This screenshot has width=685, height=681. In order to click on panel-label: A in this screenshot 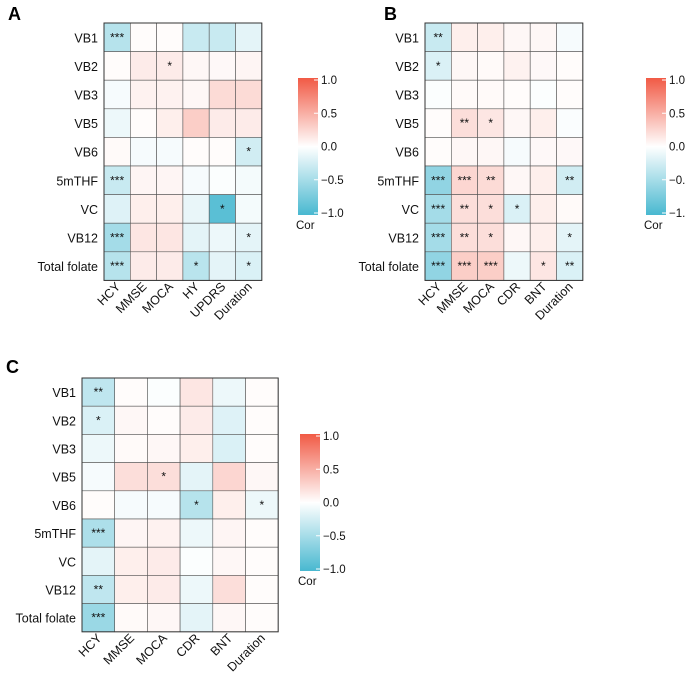, I will do `click(14, 14)`.